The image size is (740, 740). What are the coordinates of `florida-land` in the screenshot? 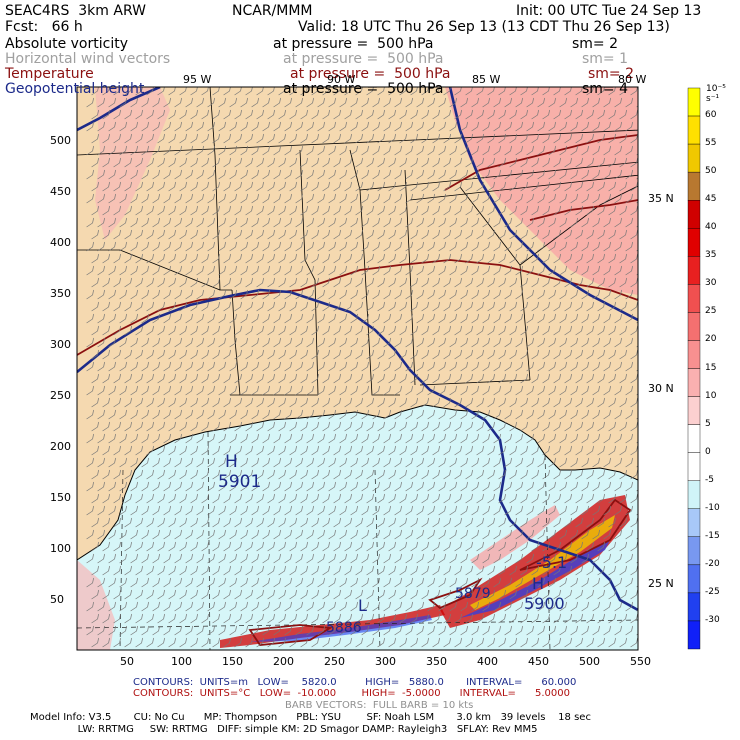 It's located at (599, 429).